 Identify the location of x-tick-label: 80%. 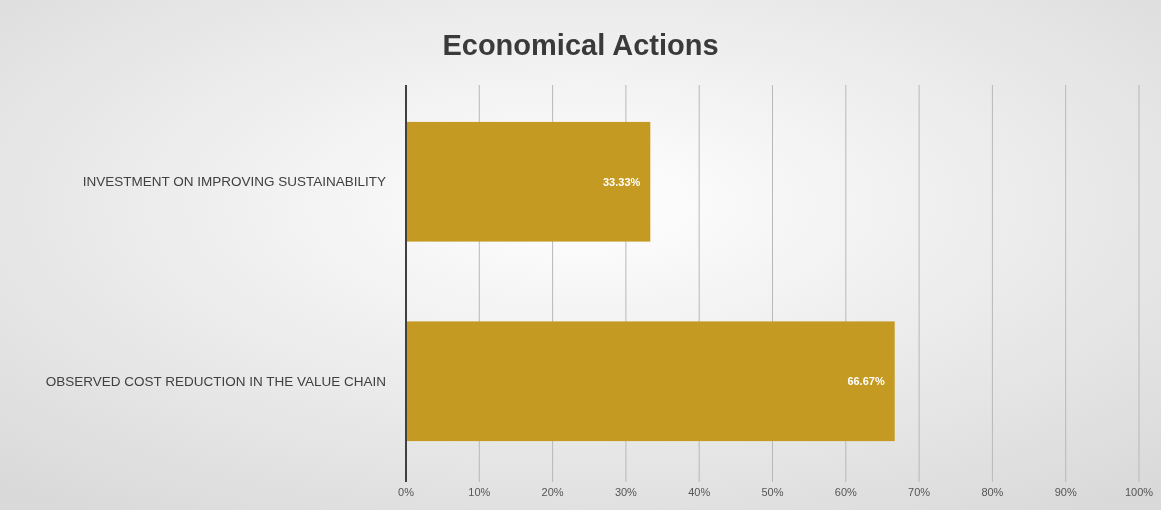
(992, 492).